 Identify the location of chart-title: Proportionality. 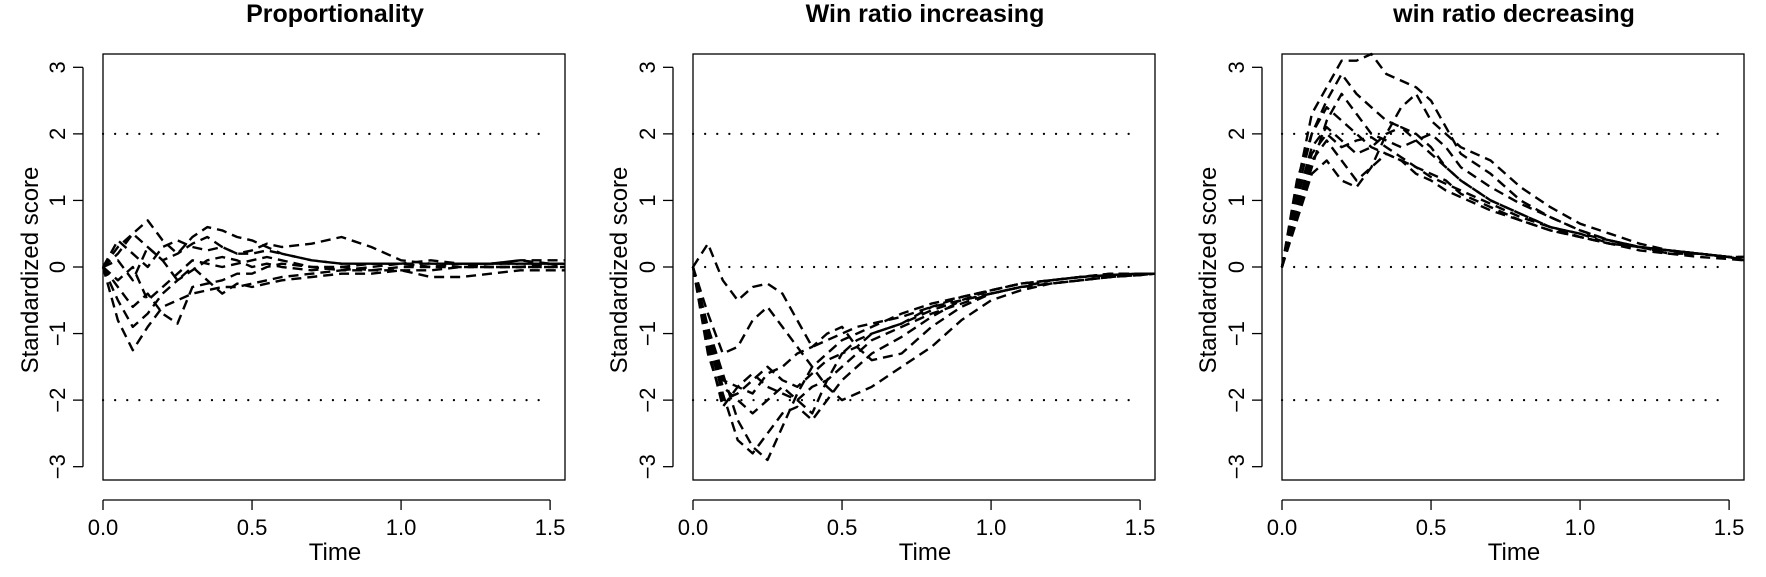
(335, 14).